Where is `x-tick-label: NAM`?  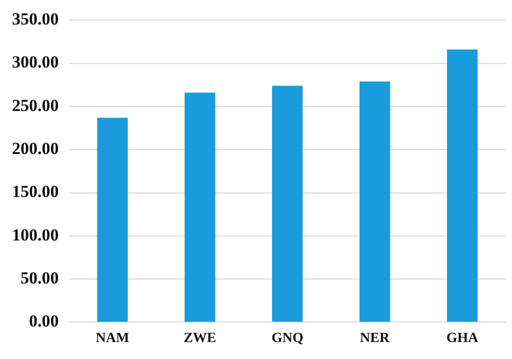 x-tick-label: NAM is located at coordinates (113, 338).